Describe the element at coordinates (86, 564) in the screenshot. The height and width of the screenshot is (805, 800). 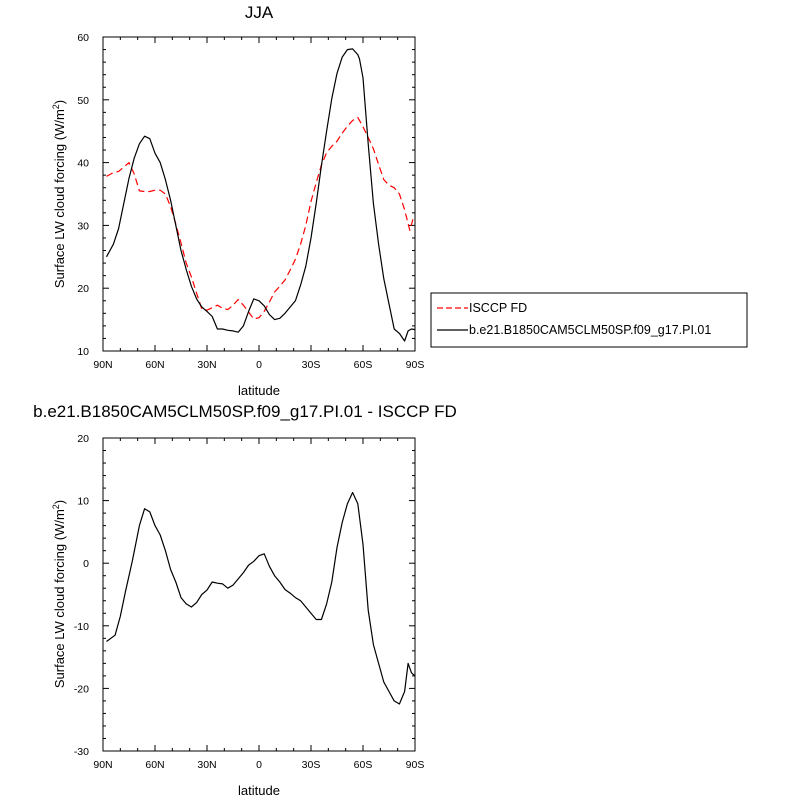
I see `y-tick-label: 0` at that location.